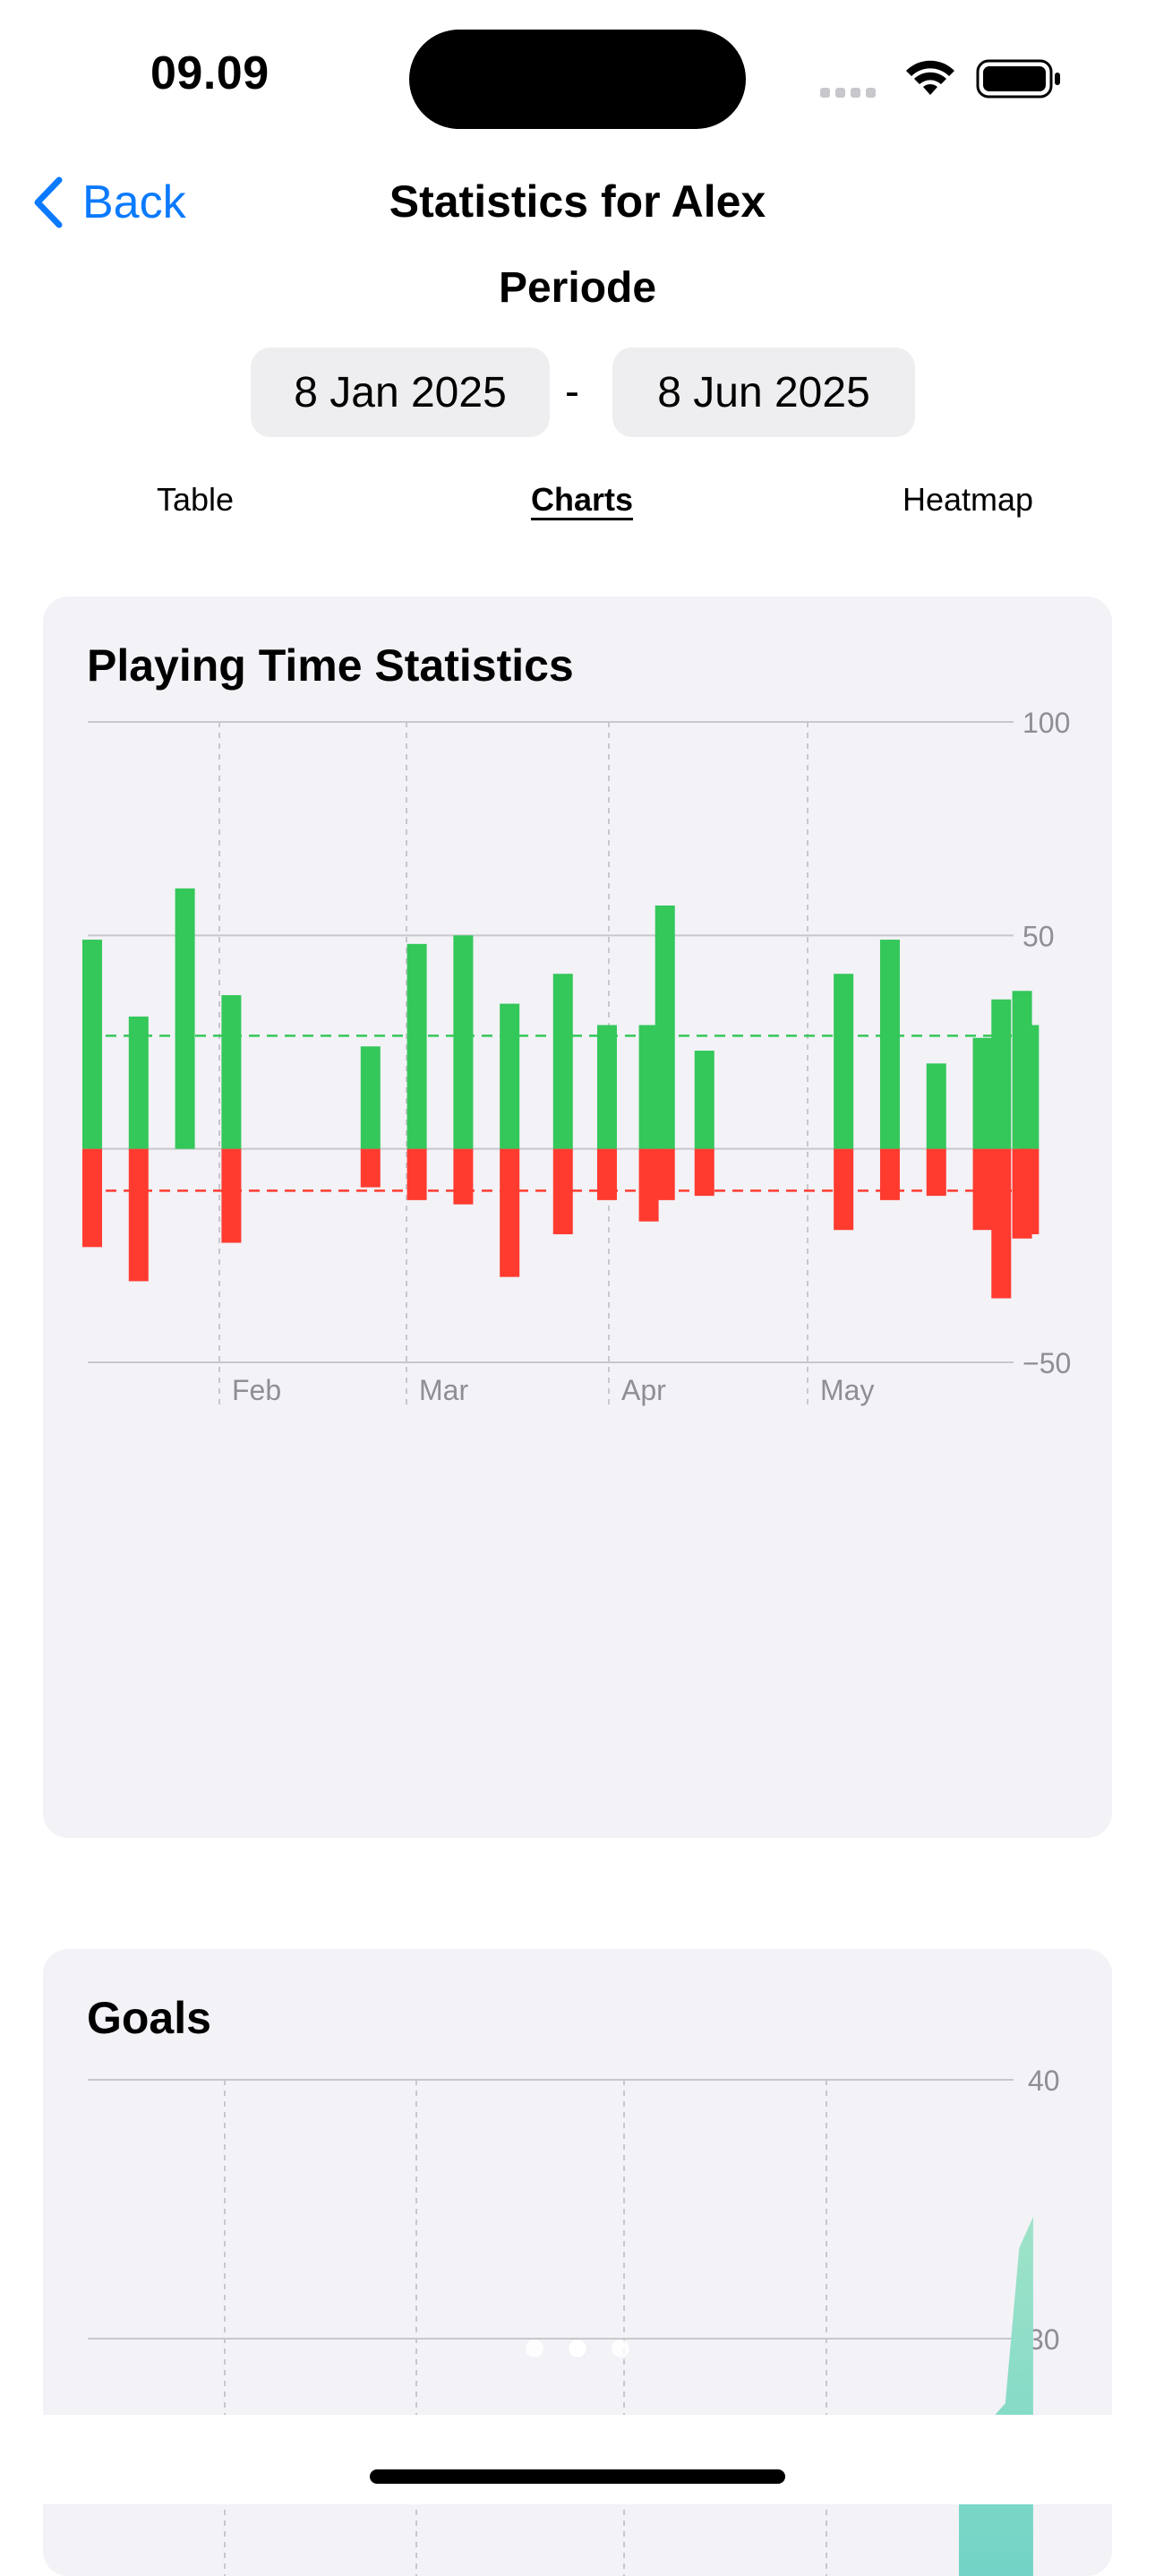 This screenshot has width=1155, height=2576. I want to click on home-indicator, so click(577, 2476).